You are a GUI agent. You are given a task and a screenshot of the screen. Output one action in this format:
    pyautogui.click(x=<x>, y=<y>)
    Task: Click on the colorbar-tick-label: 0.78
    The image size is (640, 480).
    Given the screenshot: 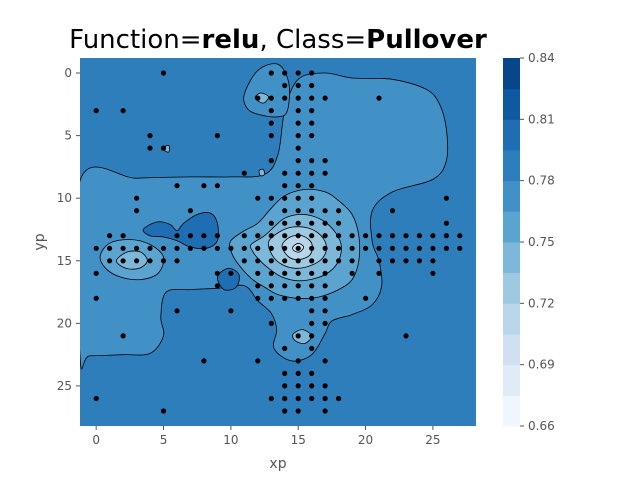 What is the action you would take?
    pyautogui.click(x=541, y=181)
    